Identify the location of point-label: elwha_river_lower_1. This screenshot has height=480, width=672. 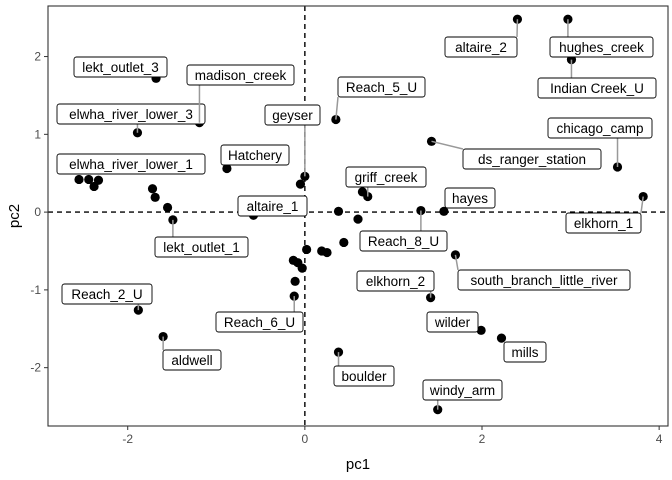
(131, 164).